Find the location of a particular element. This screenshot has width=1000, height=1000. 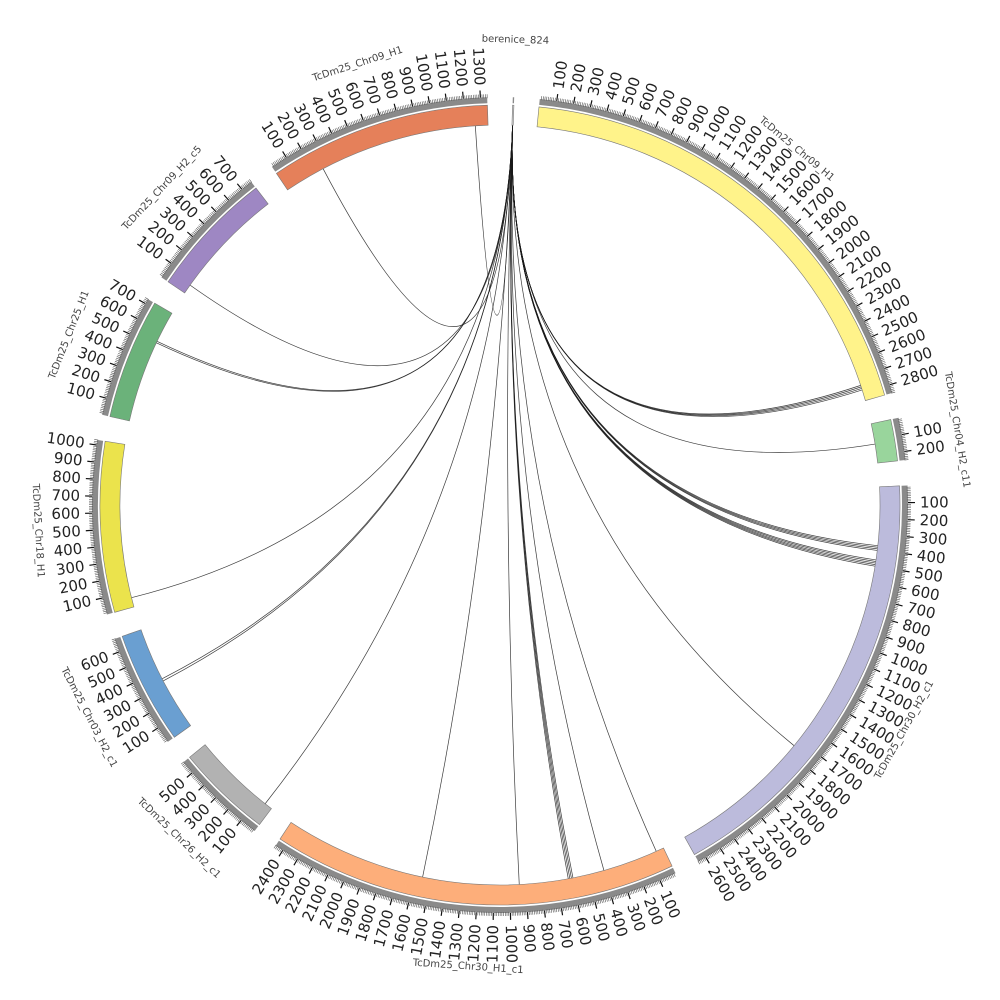

segment-chr26 is located at coordinates (230, 785).